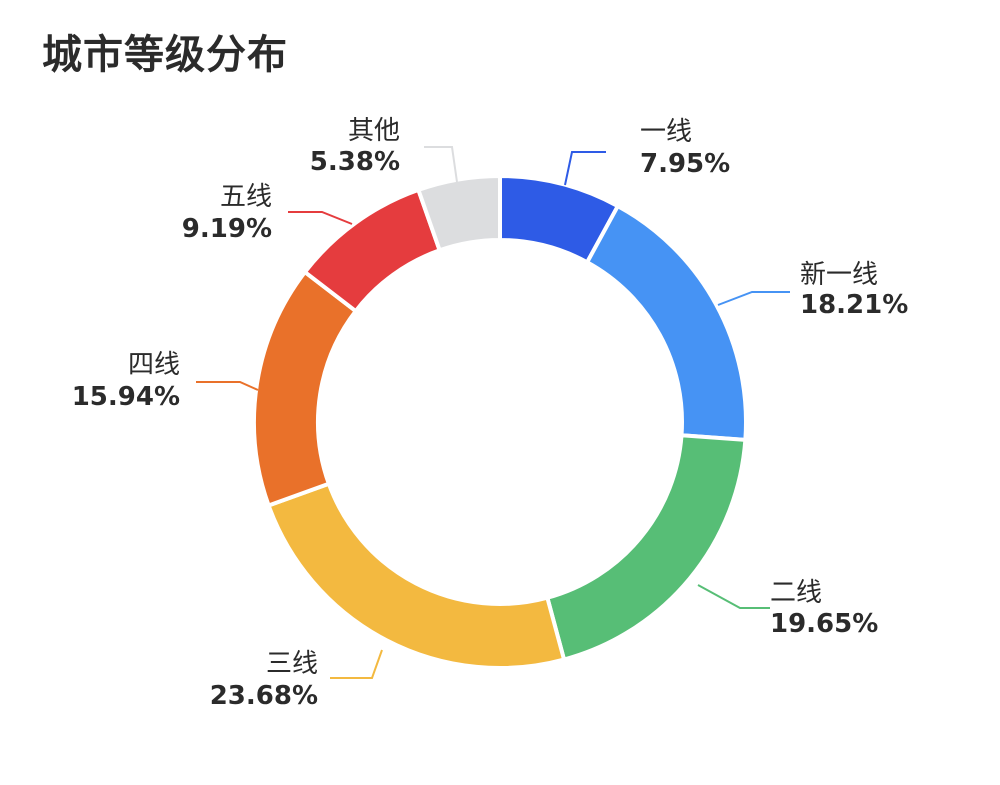 This screenshot has width=1000, height=785. I want to click on slice-value-三线: 23.68%, so click(264, 696).